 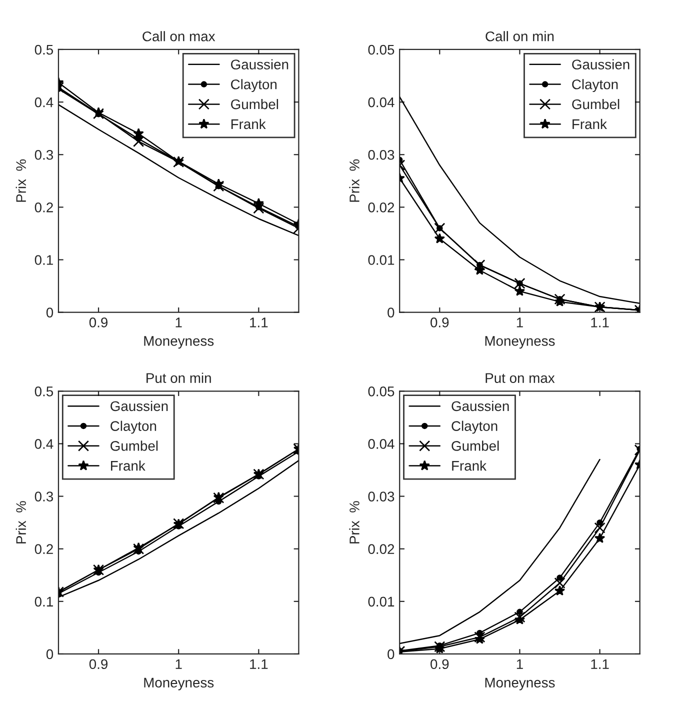 I want to click on chart-title: Call on min, so click(x=520, y=36).